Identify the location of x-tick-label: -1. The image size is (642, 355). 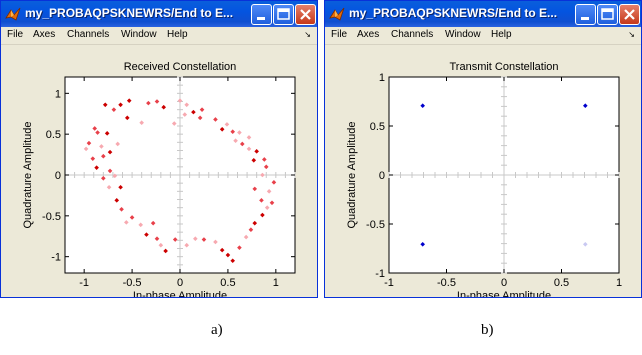
(84, 283).